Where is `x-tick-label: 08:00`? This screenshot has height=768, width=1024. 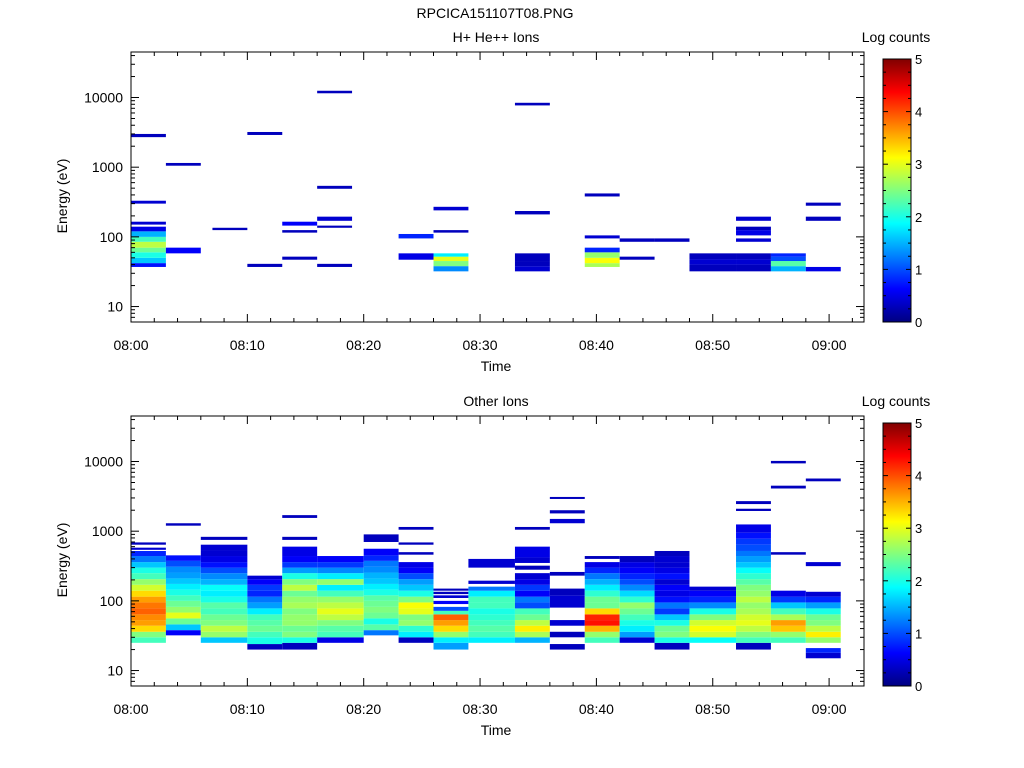
x-tick-label: 08:00 is located at coordinates (130, 709).